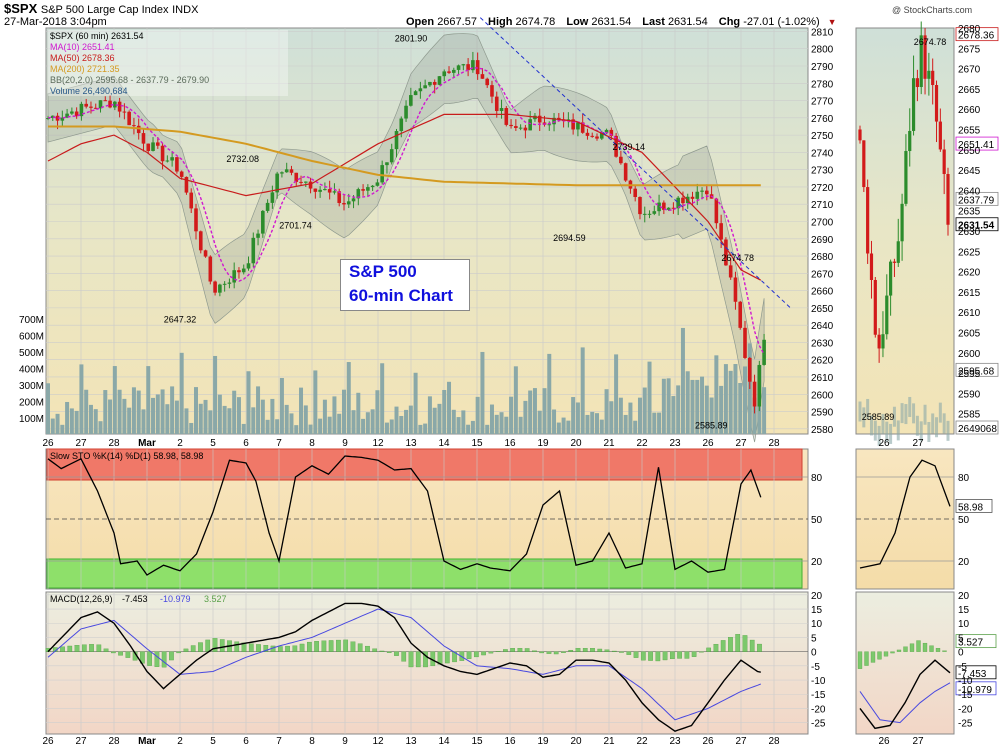  Describe the element at coordinates (822, 222) in the screenshot. I see `price-tick-label: 2700` at that location.